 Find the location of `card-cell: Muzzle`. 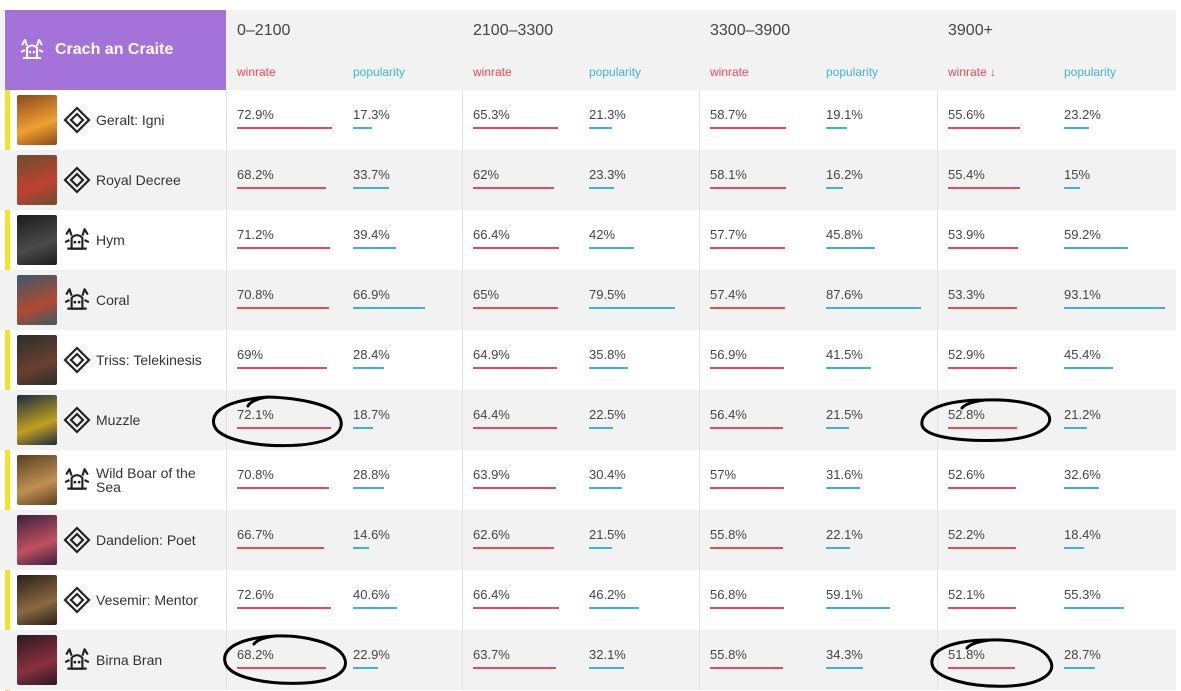

card-cell: Muzzle is located at coordinates (118, 420).